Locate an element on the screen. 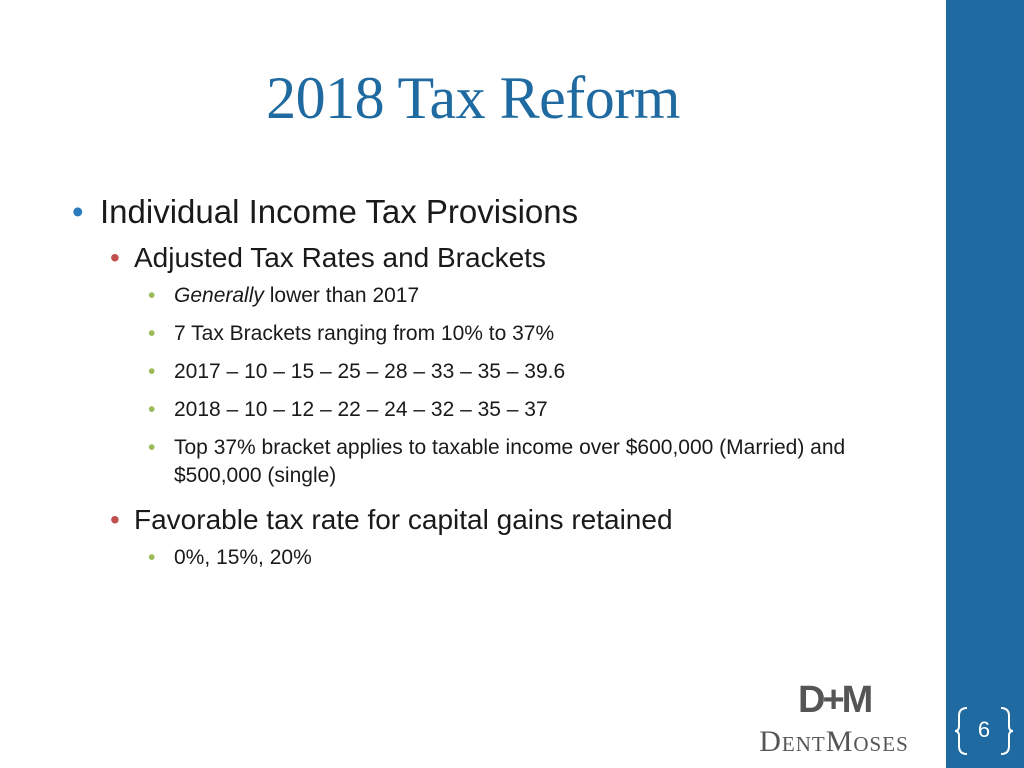  slide-title: 2018 Tax Reform is located at coordinates (473, 98).